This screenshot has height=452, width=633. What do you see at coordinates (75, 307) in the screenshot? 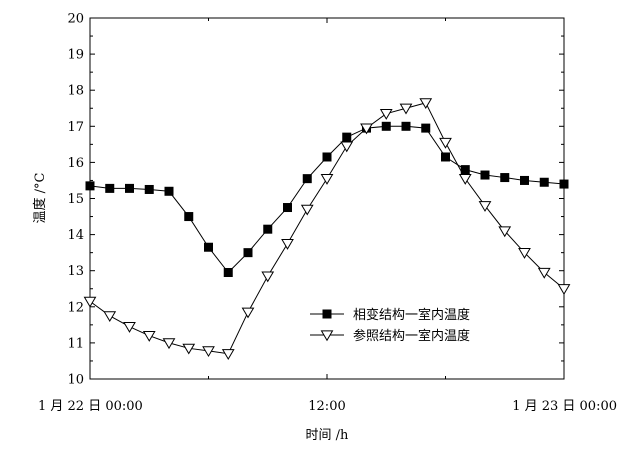
I see `y-tick-label: 12` at bounding box center [75, 307].